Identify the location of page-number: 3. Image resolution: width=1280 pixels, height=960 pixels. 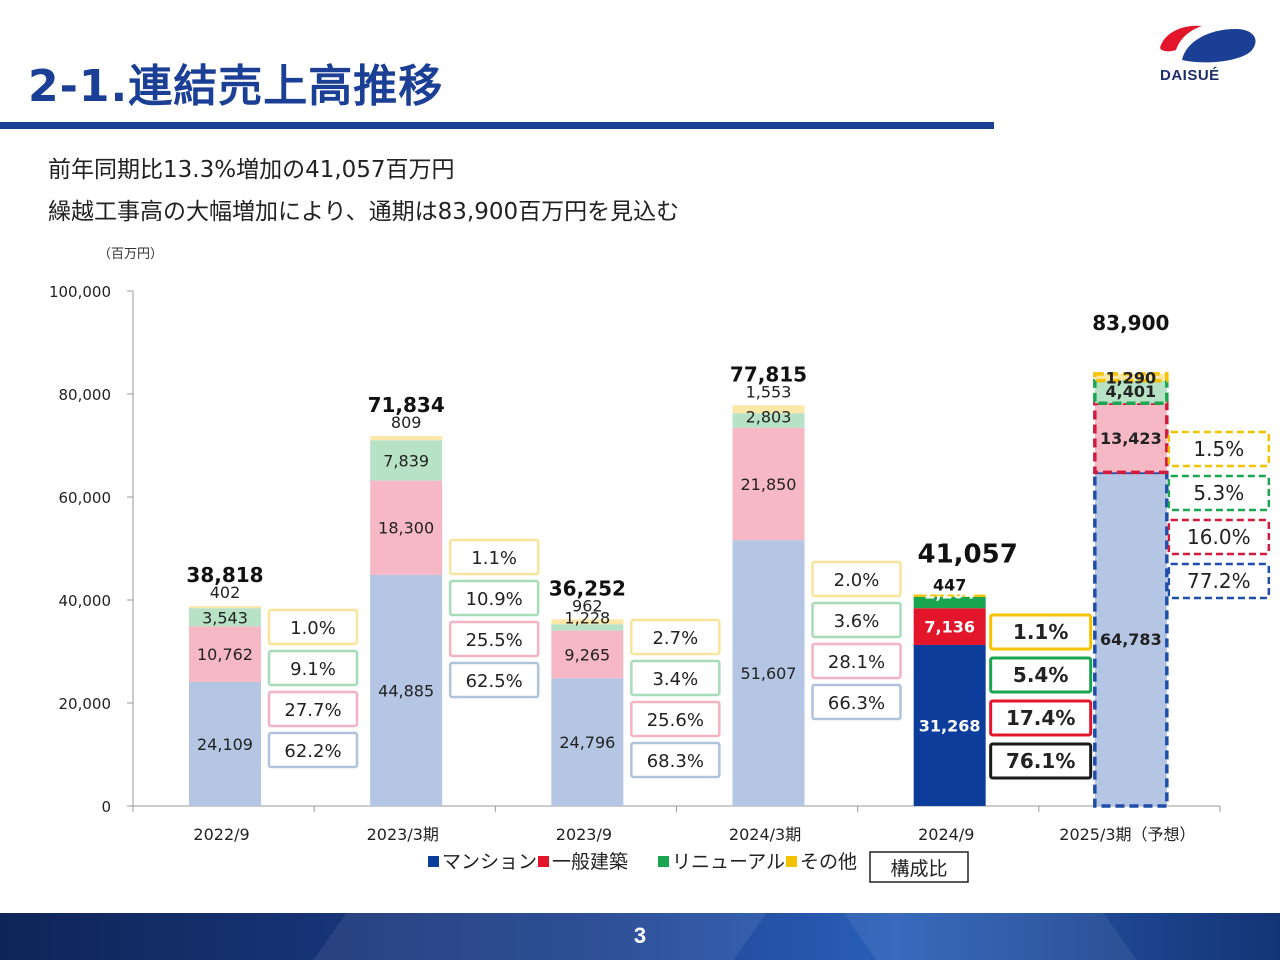
(640, 935).